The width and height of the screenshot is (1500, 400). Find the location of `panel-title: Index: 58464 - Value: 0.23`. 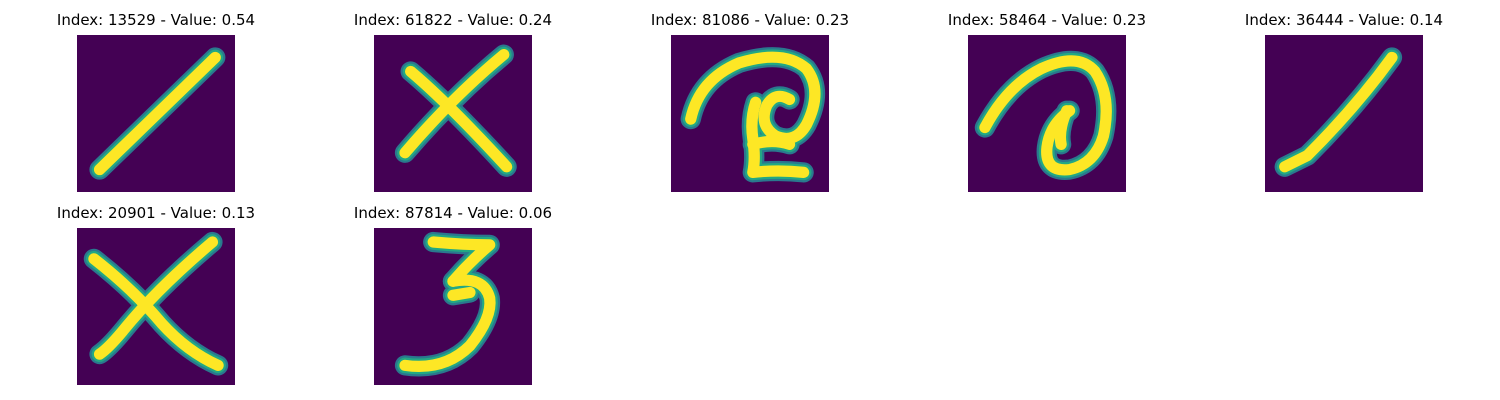

panel-title: Index: 58464 - Value: 0.23 is located at coordinates (1047, 20).